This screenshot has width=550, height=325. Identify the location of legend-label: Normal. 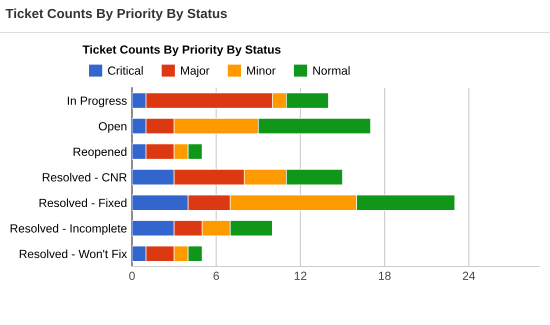
(331, 70).